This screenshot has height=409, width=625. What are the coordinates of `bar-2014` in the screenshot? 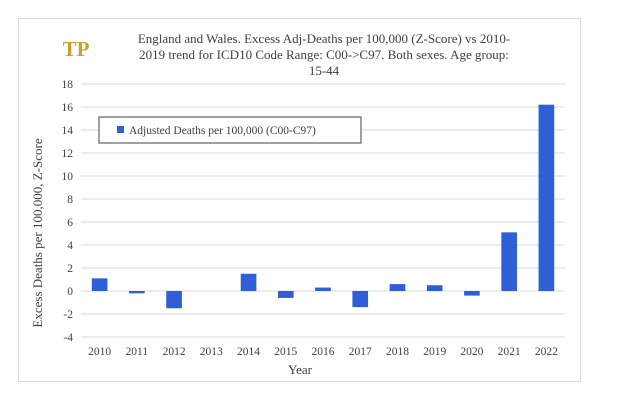 It's located at (248, 282).